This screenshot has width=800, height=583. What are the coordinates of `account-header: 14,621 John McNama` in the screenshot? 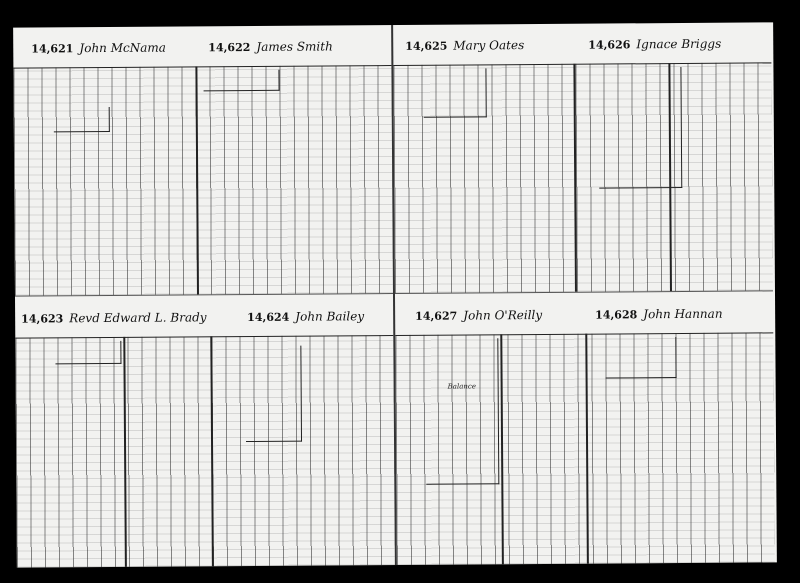 It's located at (98, 48).